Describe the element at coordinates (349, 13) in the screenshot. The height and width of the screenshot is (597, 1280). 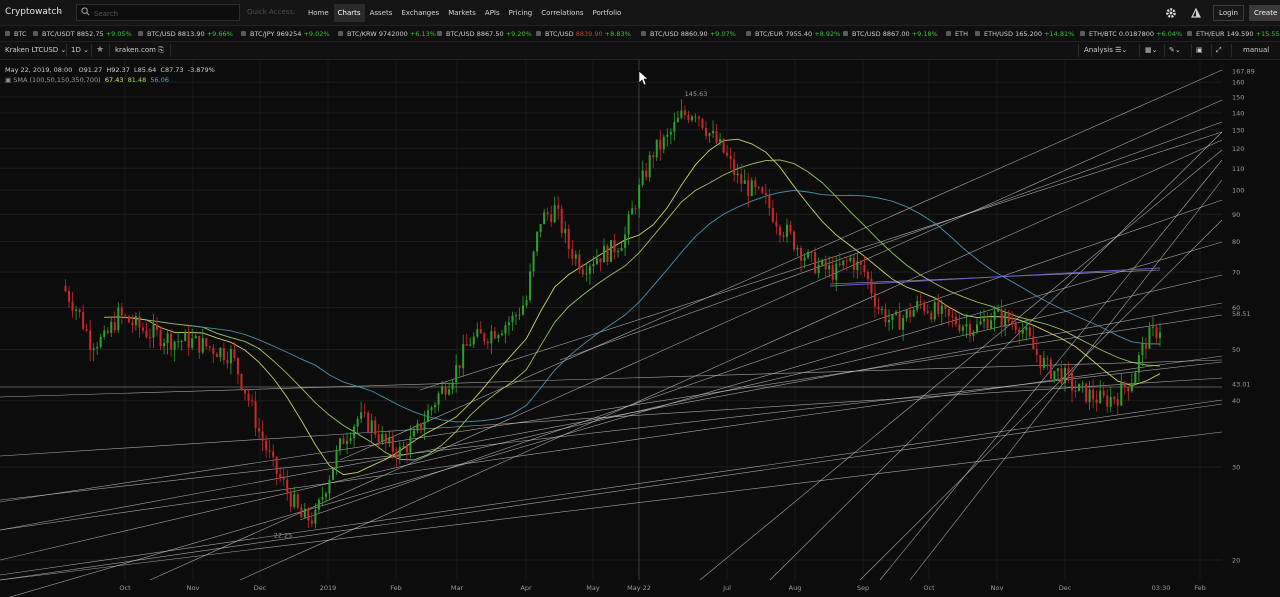
I see `nav-charts: Charts` at that location.